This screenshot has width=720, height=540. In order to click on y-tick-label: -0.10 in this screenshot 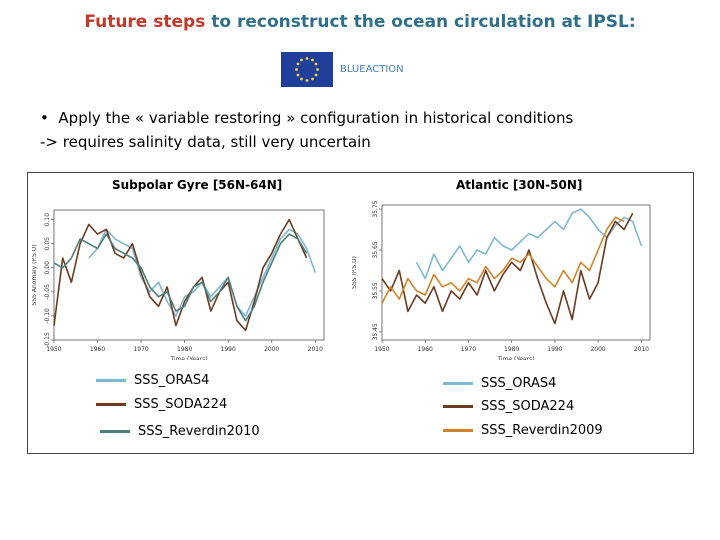, I will do `click(47, 316)`.